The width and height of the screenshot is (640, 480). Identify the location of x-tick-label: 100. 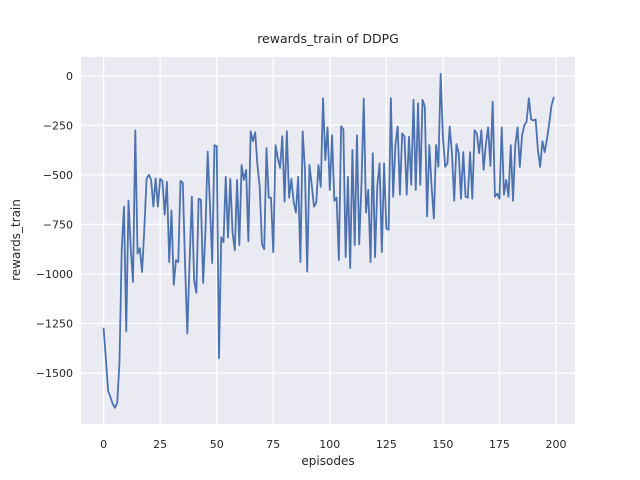
(329, 444).